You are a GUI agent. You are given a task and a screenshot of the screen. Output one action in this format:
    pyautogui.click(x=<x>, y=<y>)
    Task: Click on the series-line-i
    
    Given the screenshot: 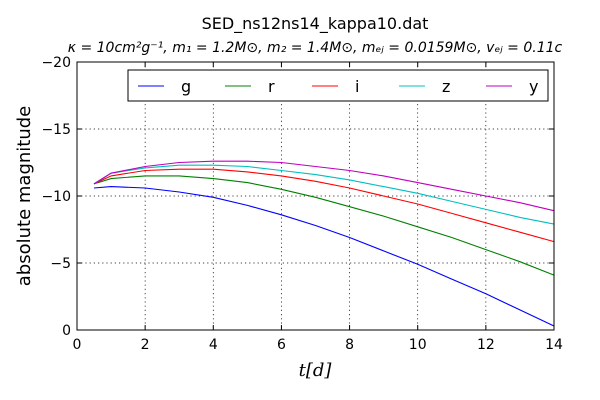 What is the action you would take?
    pyautogui.click(x=324, y=205)
    